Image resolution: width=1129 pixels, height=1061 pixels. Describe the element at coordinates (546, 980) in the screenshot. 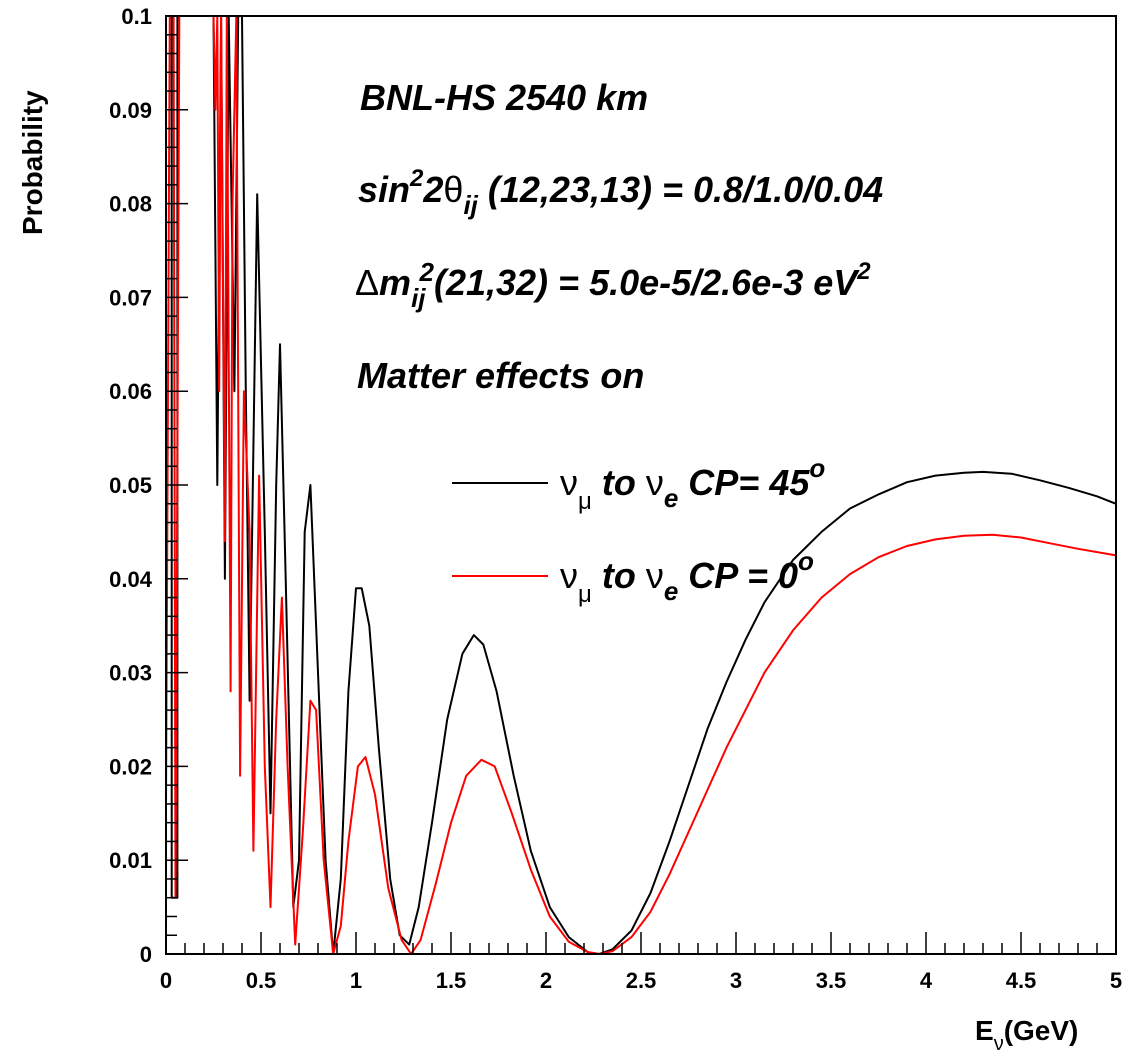

I see `x-tick-label: 2` at that location.